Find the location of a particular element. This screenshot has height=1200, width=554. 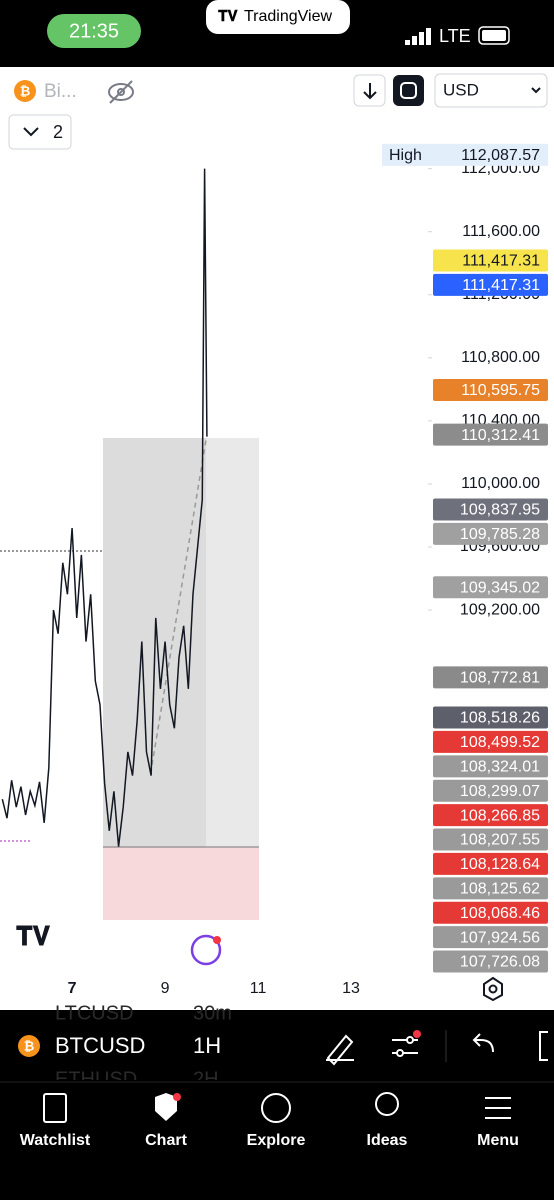

price-badge-label: 109,837.95 is located at coordinates (500, 510).